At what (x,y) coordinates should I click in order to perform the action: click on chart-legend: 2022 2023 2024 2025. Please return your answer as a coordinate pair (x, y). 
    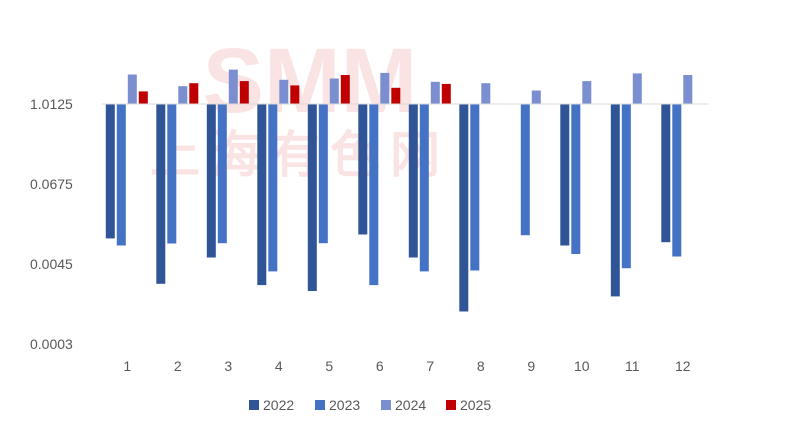
    Looking at the image, I should click on (370, 405).